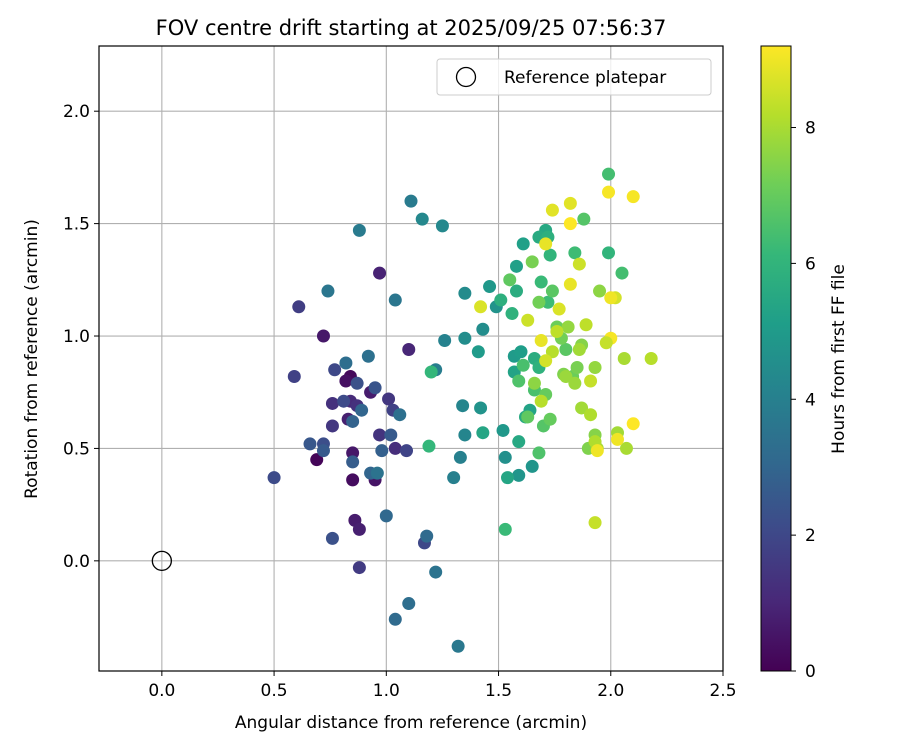  I want to click on colorbar-tick-label: 6, so click(810, 264).